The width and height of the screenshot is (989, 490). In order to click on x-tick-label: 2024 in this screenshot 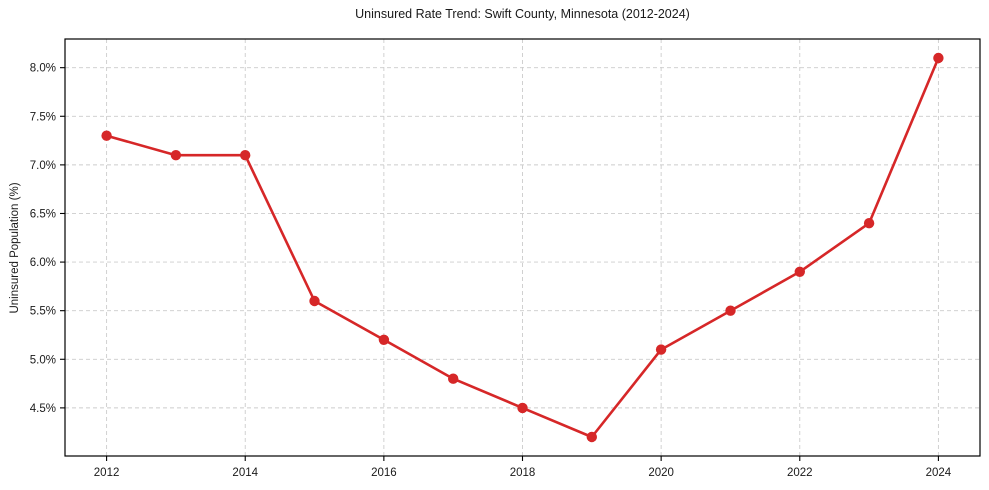, I will do `click(939, 473)`.